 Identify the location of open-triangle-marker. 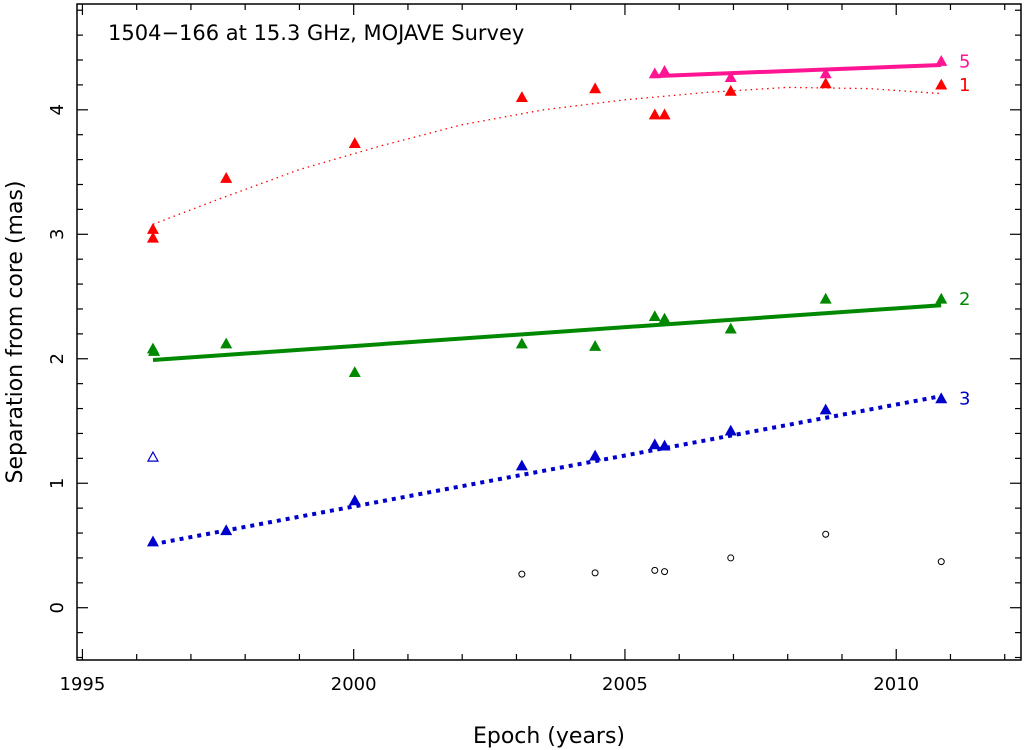
(152, 456).